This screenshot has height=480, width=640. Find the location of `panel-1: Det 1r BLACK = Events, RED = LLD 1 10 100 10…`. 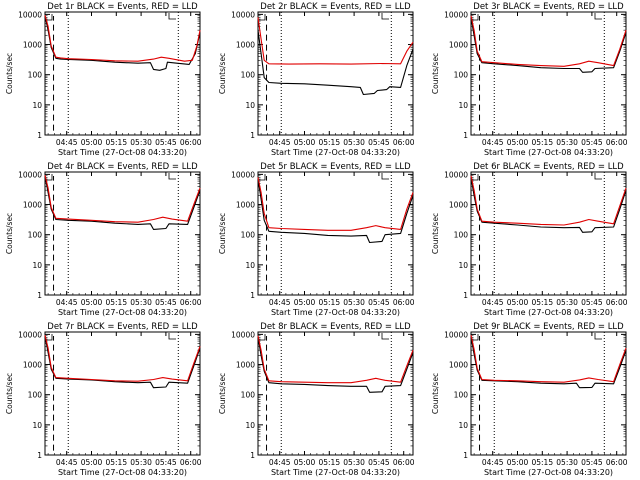

panel-1: Det 1r BLACK = Events, RED = LLD 1 10 100 10… is located at coordinates (103, 79).